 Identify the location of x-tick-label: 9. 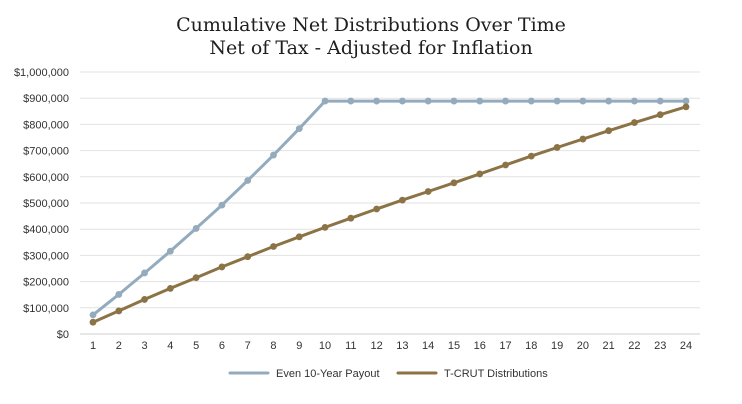
(299, 346).